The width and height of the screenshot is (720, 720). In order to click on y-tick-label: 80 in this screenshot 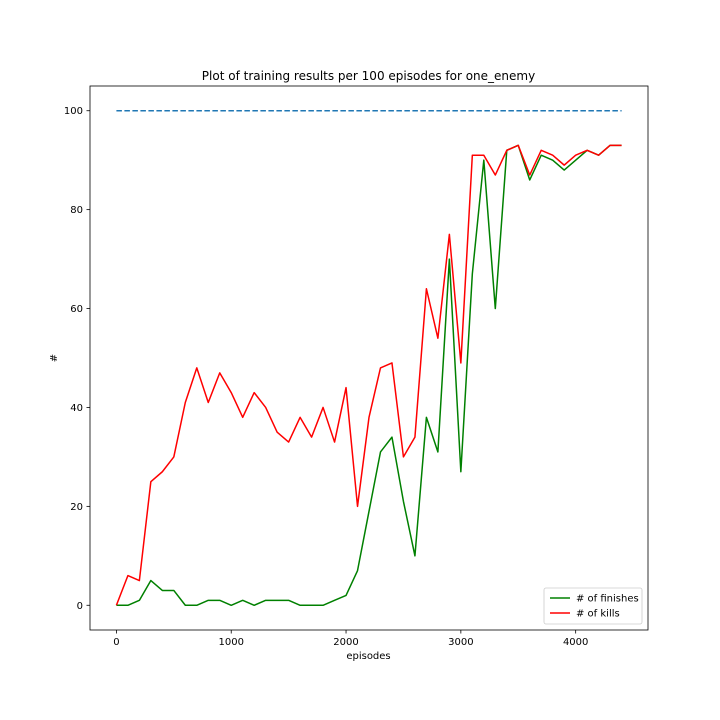, I will do `click(76, 210)`.